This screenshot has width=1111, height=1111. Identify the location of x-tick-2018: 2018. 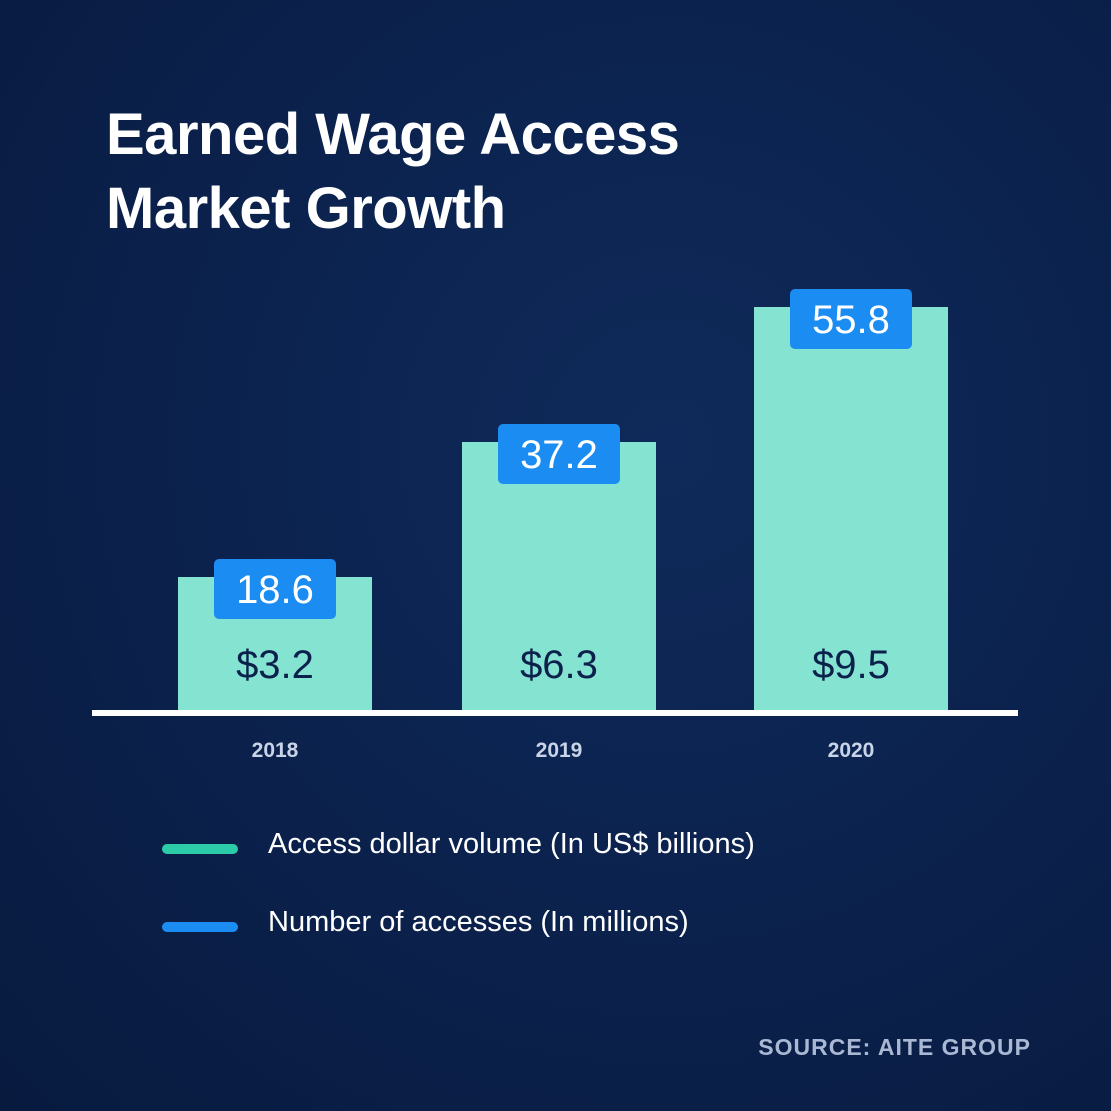
(275, 750).